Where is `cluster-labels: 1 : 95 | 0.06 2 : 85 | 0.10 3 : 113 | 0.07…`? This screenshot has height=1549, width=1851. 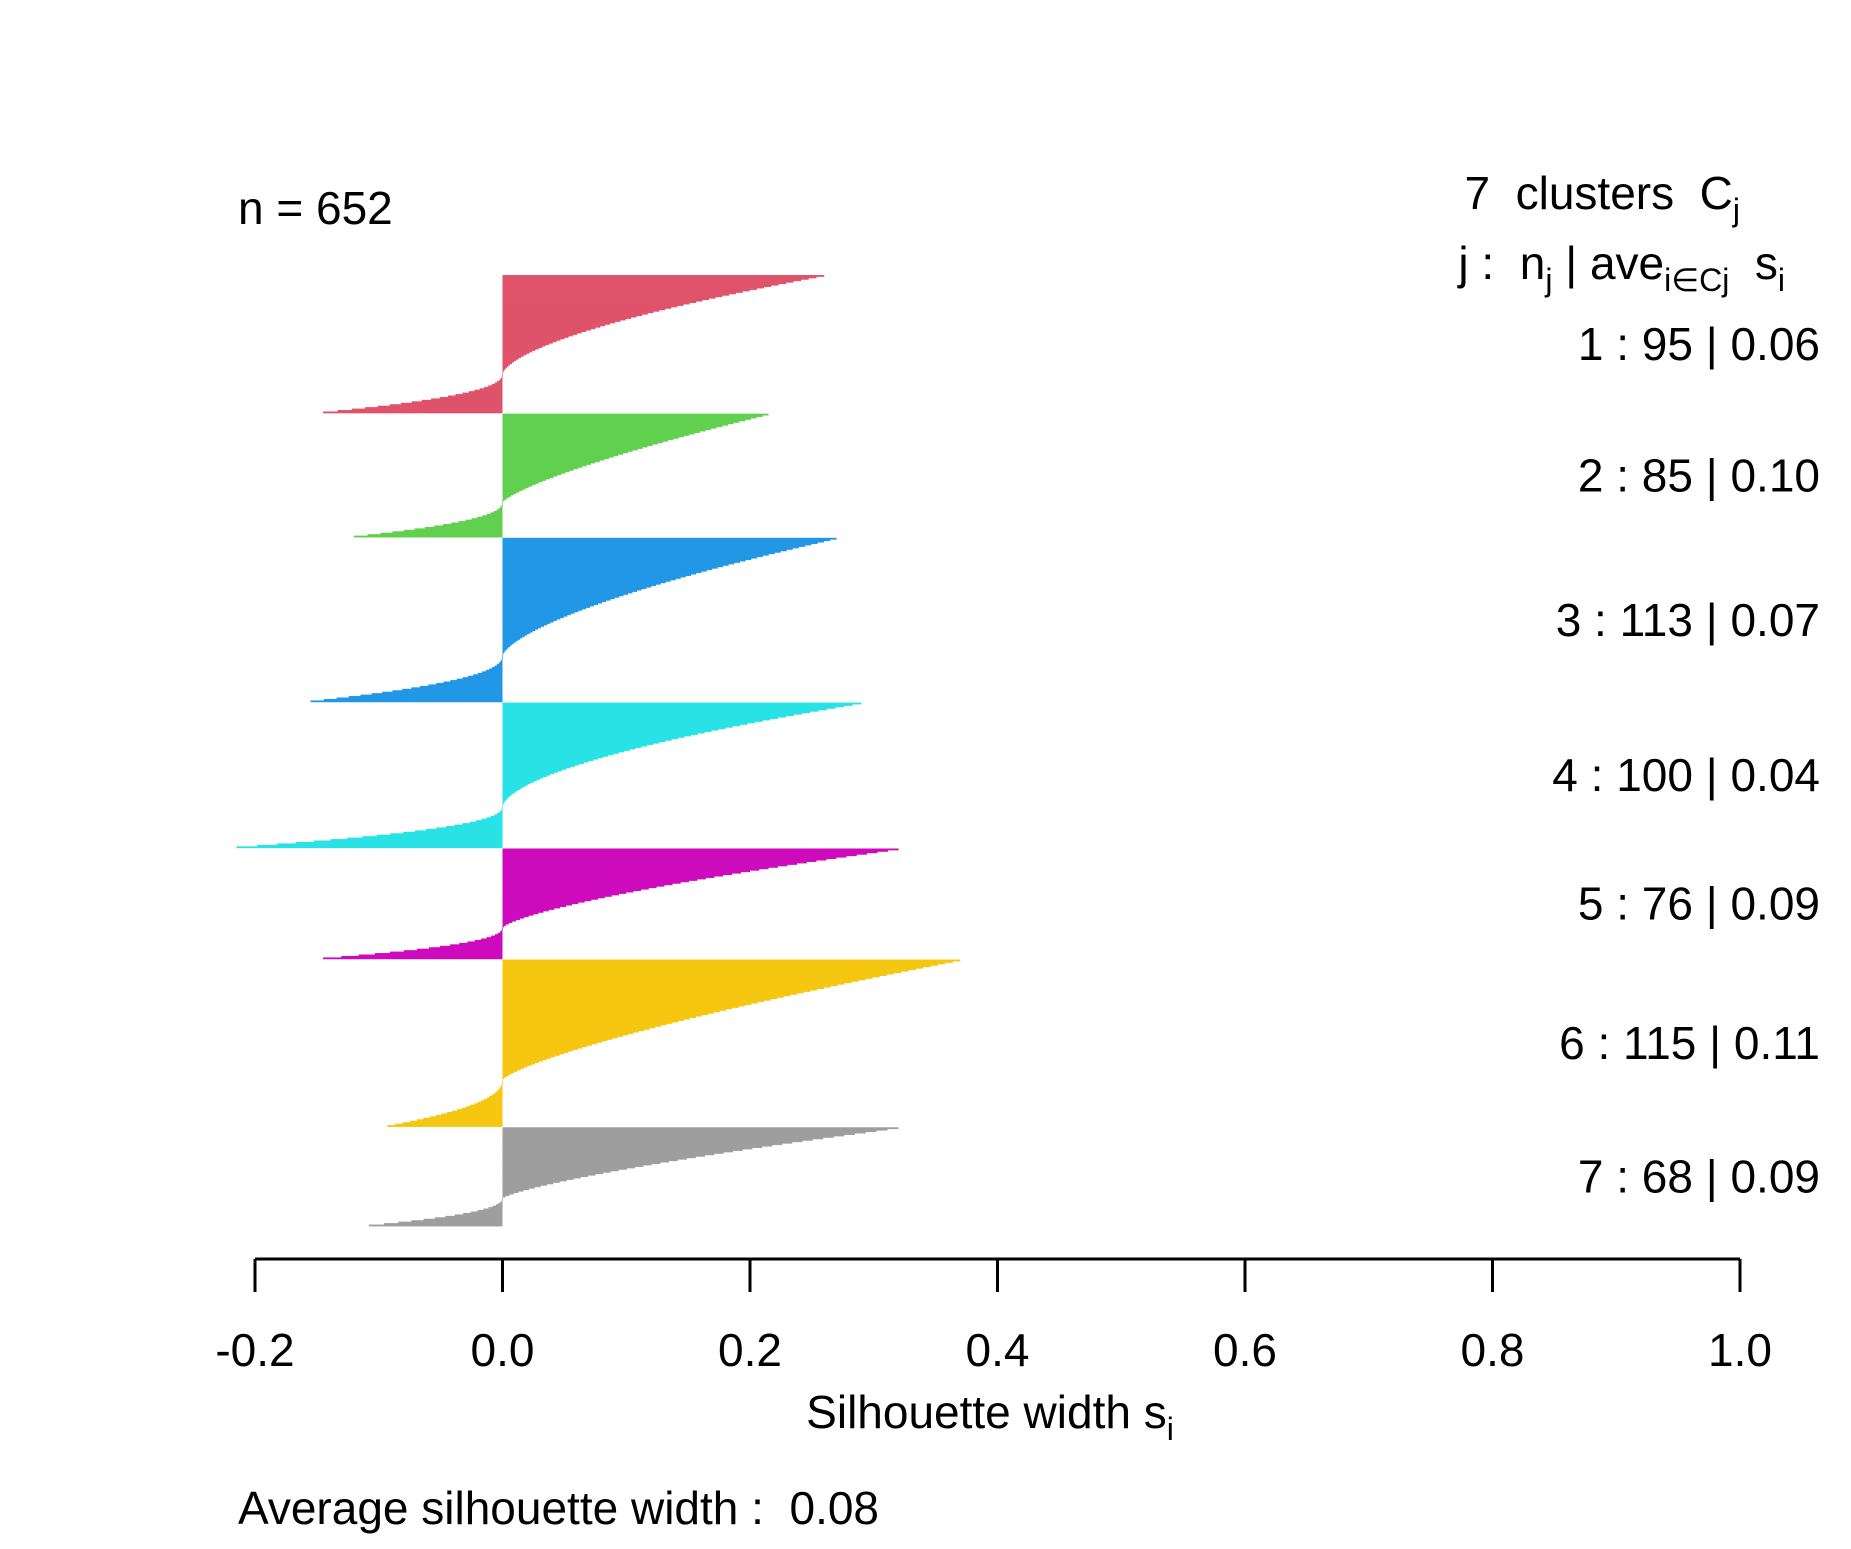 cluster-labels: 1 : 95 | 0.06 2 : 85 | 0.10 3 : 113 | 0.07… is located at coordinates (1686, 760).